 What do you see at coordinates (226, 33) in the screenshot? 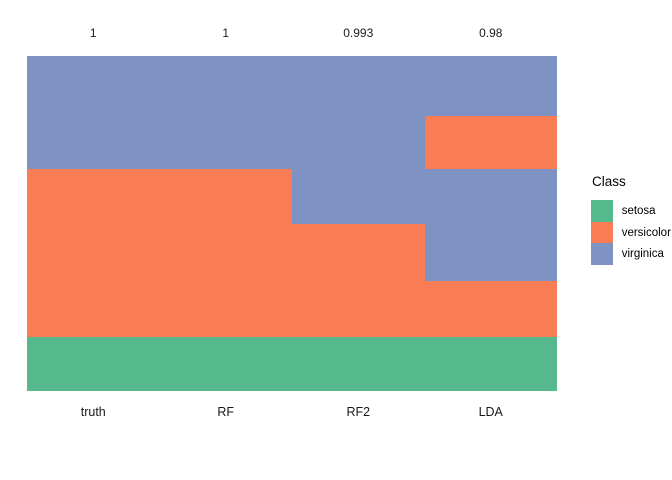
I see `accuracy-label-RF: 1` at bounding box center [226, 33].